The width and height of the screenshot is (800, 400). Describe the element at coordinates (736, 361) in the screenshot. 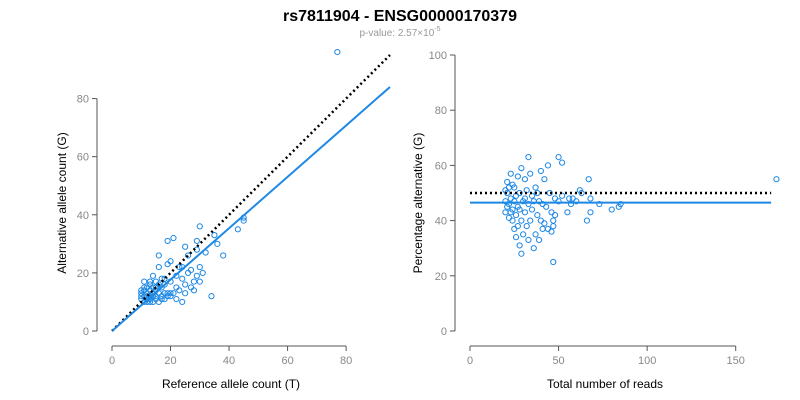

I see `x-tick-label: 150` at that location.